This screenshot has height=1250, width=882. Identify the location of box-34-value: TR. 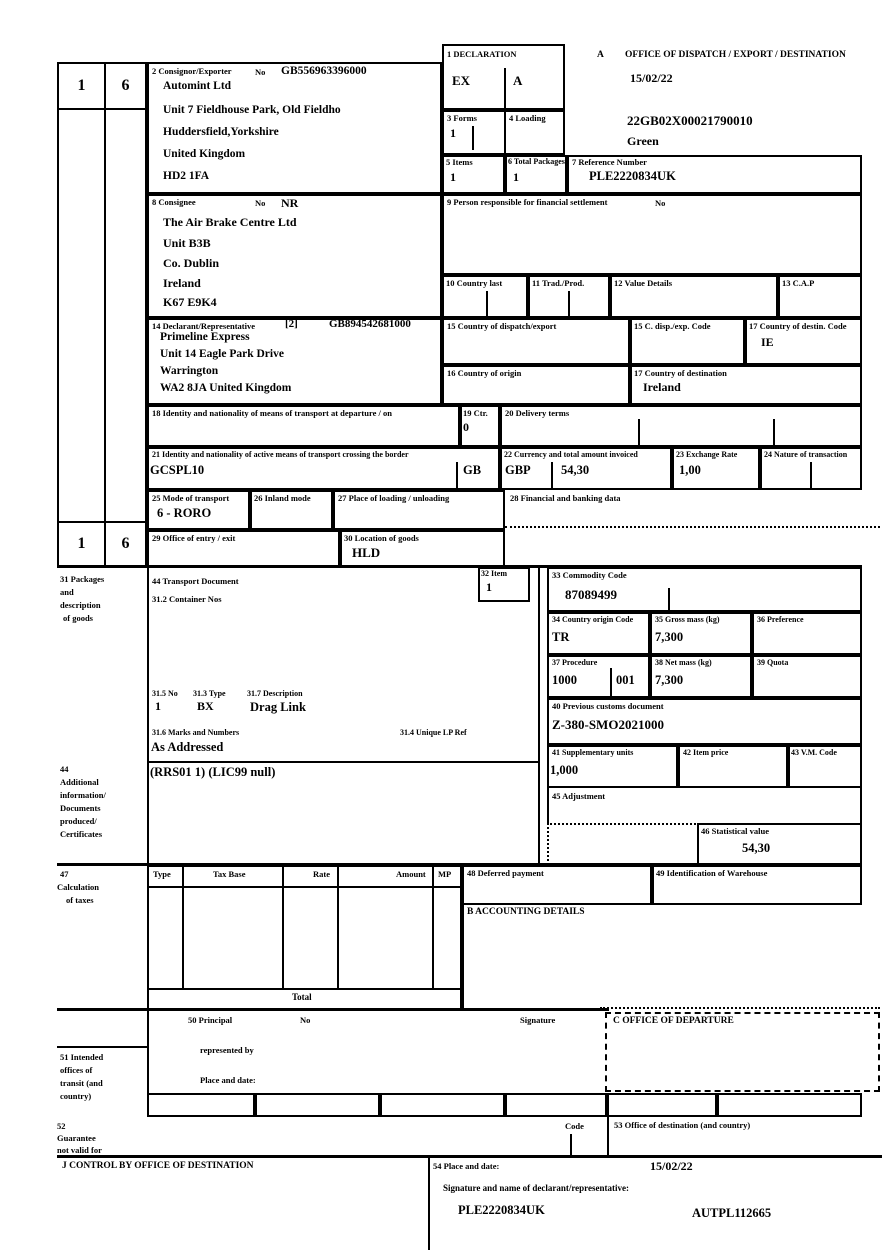
(561, 637).